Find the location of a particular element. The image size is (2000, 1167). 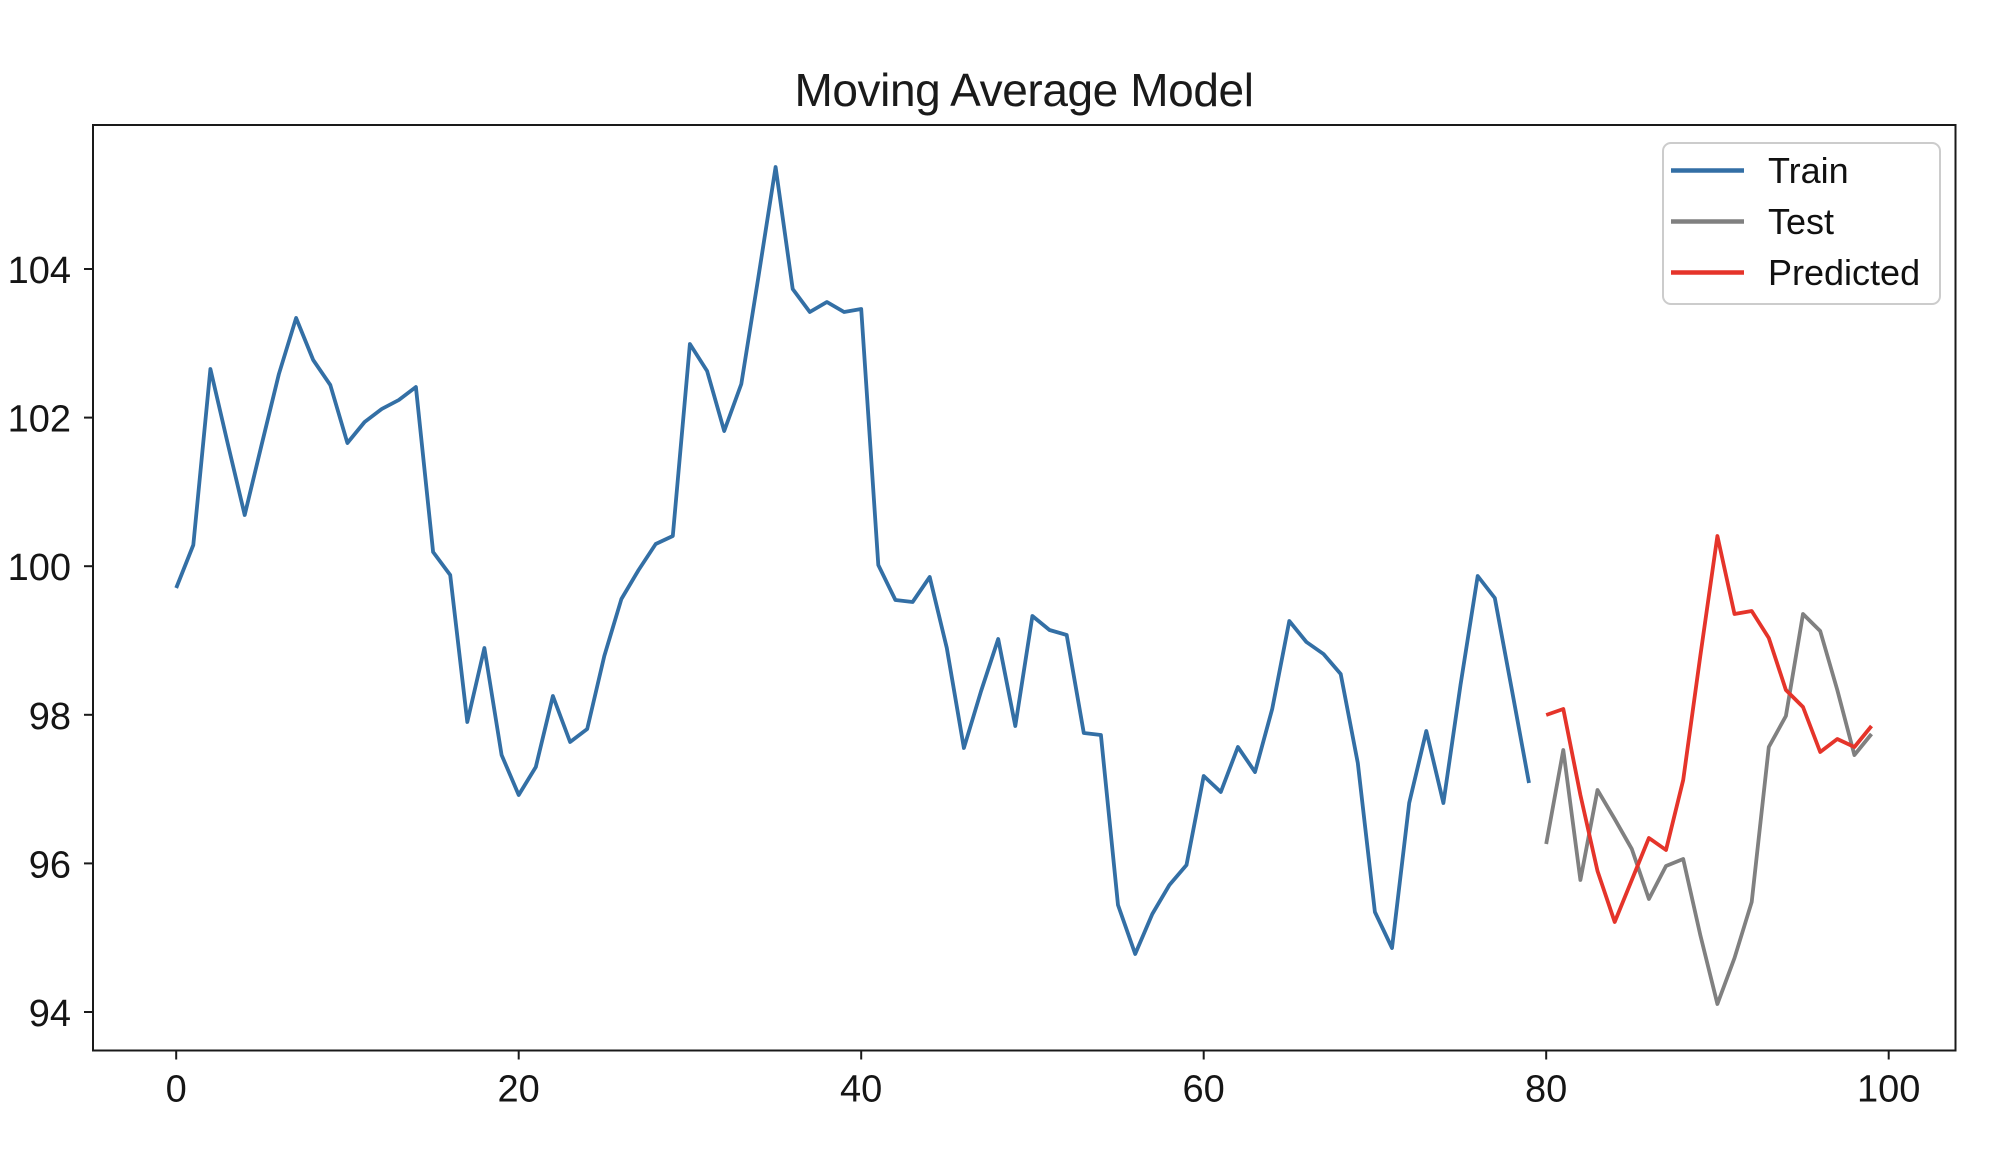

svg-text: 98 is located at coordinates (50, 717).